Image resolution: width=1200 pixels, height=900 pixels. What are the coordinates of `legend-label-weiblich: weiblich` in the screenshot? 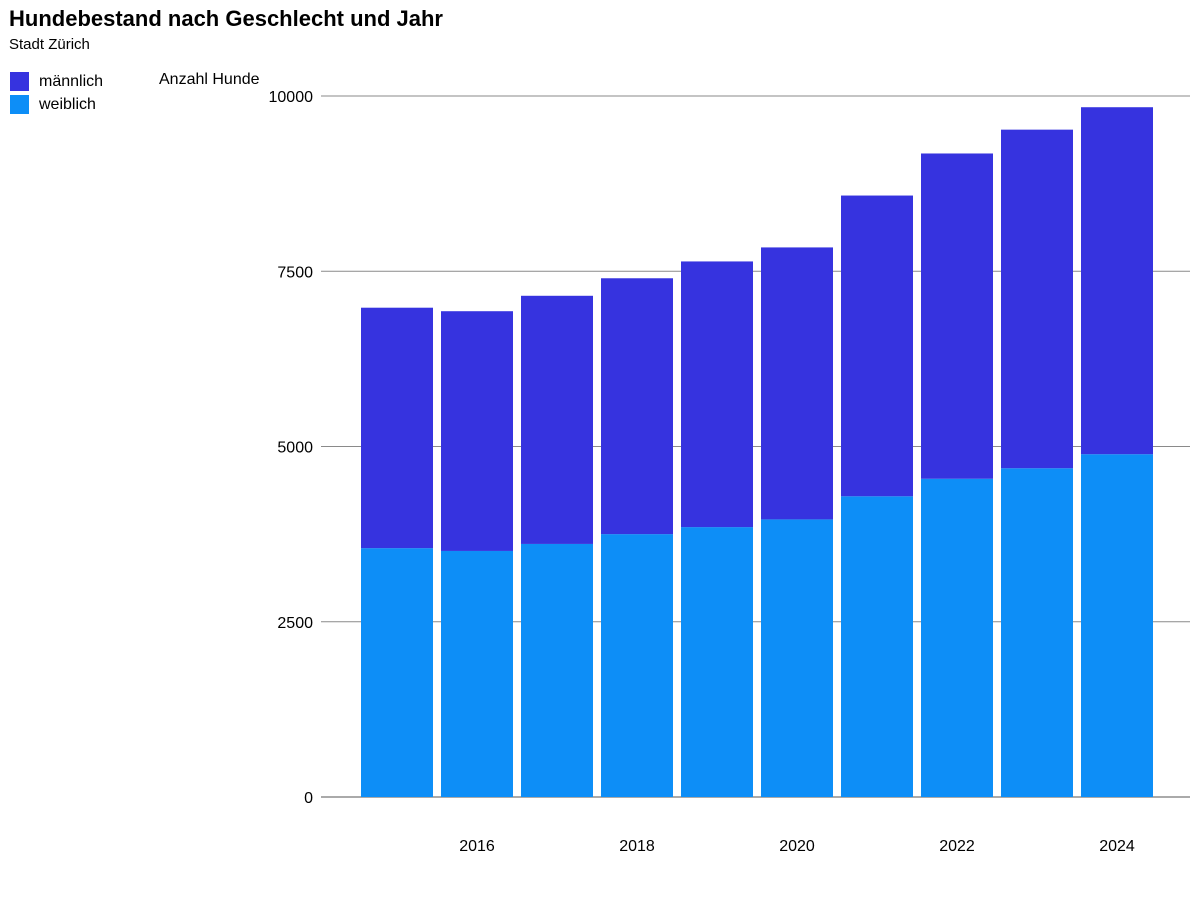 It's located at (67, 104).